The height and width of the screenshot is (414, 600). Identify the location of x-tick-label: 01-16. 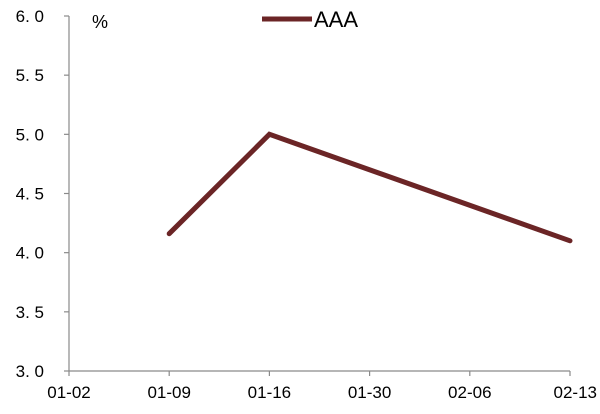
(269, 392).